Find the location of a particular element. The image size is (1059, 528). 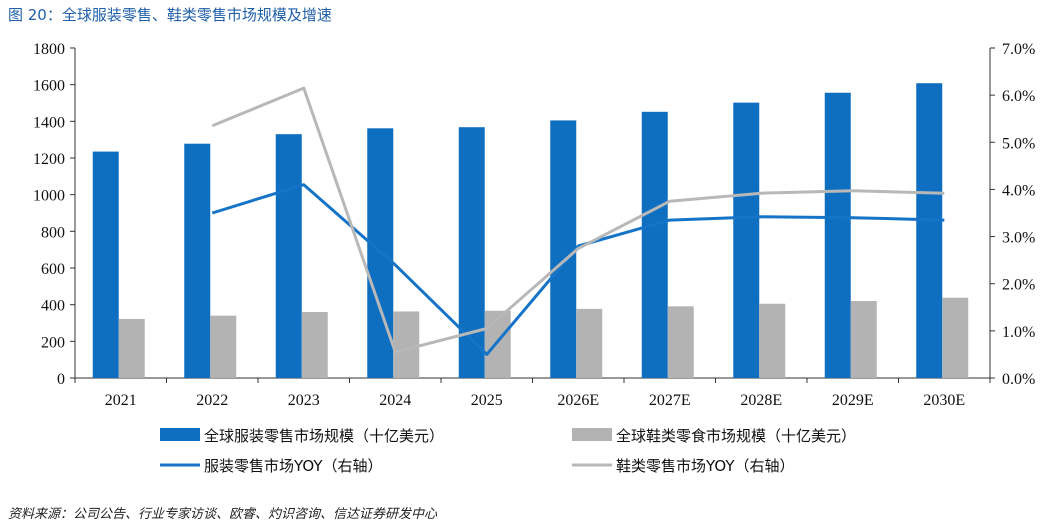

y-right-tick-label: 1.0% is located at coordinates (1018, 332).